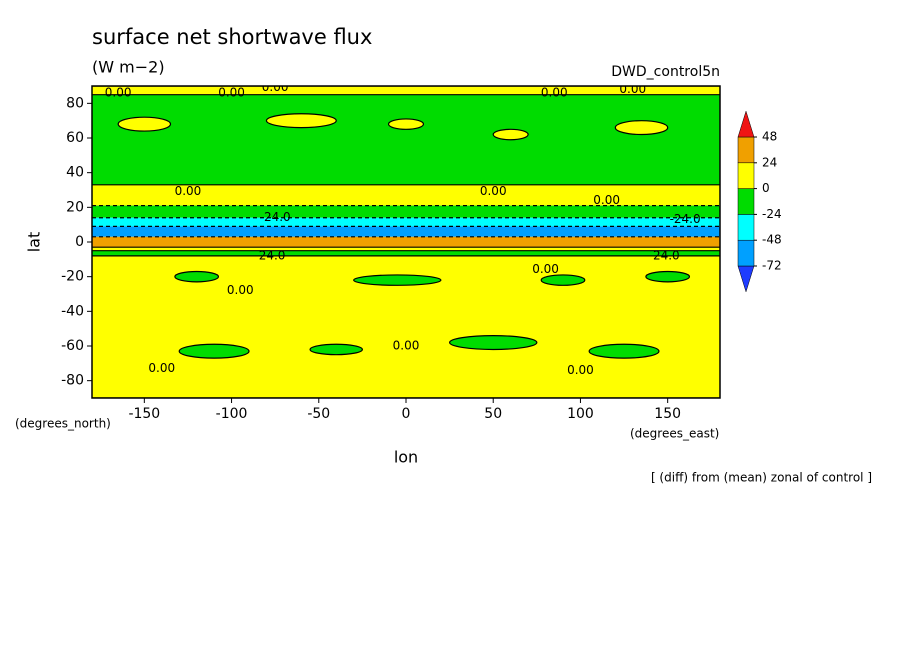  What do you see at coordinates (406, 414) in the screenshot?
I see `x-tick-label: 0` at bounding box center [406, 414].